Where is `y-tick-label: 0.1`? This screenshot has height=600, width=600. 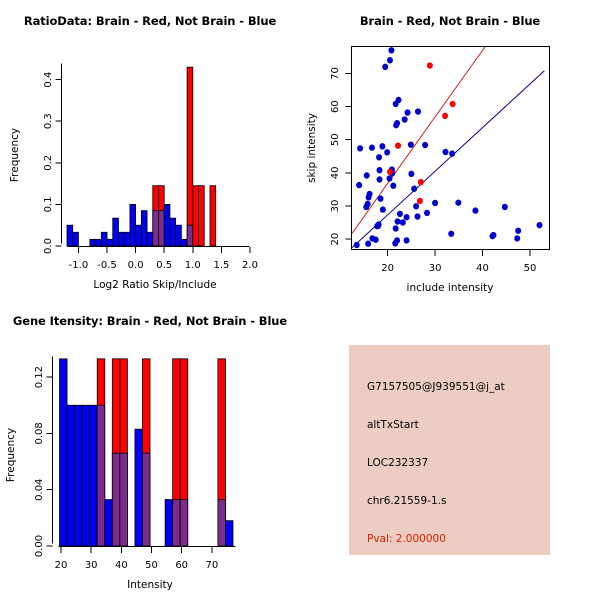 y-tick-label: 0.1 is located at coordinates (48, 204).